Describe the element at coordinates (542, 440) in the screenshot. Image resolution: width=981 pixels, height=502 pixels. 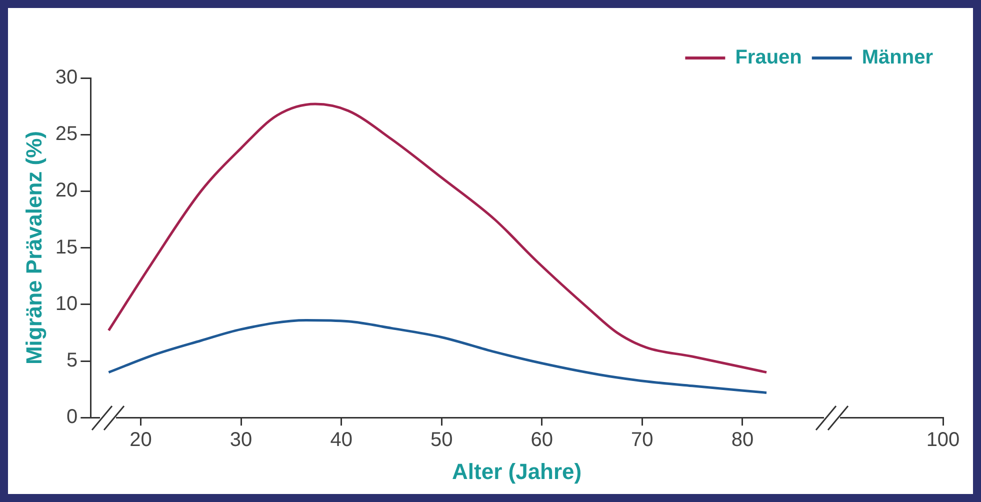
I see `x-tick-label: 60` at that location.